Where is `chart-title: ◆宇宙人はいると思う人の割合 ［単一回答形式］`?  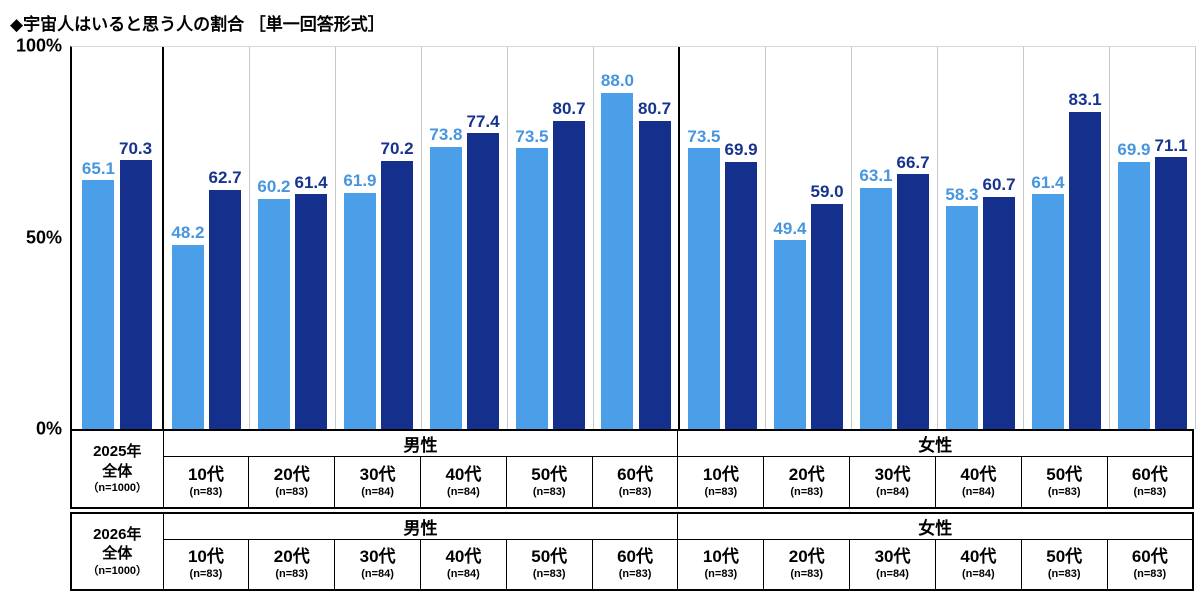
chart-title: ◆宇宙人はいると思う人の割合 ［単一回答形式］ is located at coordinates (197, 24).